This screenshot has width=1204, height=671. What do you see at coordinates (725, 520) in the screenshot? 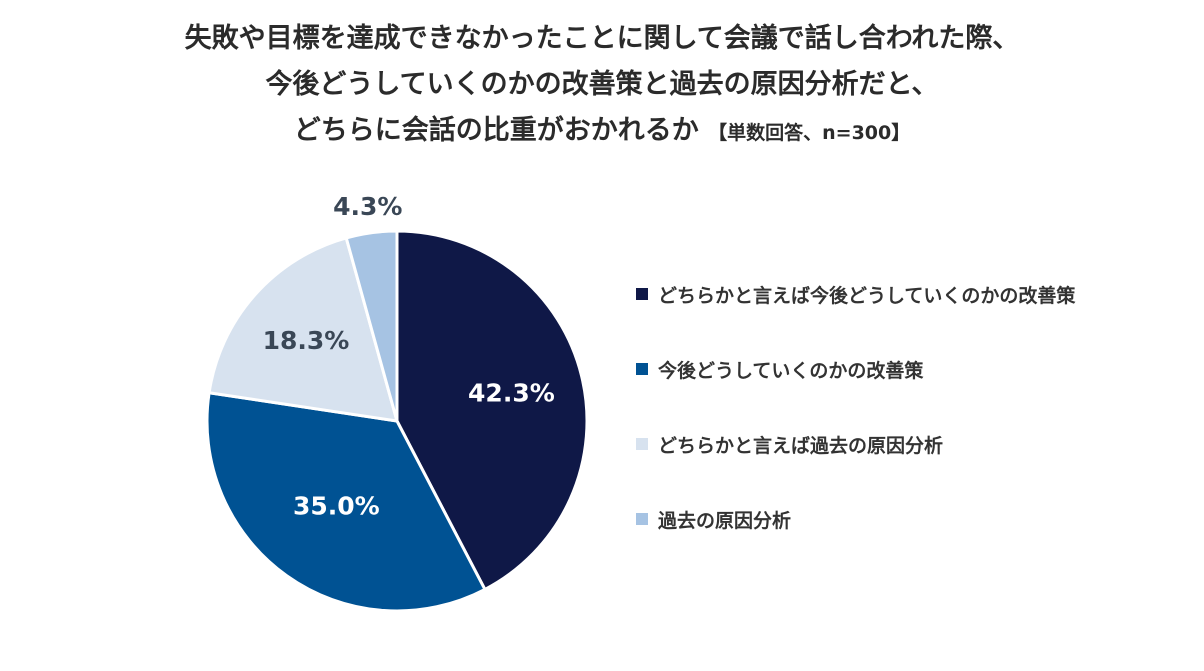
I see `legend-label-4: 過去の原因分析` at bounding box center [725, 520].